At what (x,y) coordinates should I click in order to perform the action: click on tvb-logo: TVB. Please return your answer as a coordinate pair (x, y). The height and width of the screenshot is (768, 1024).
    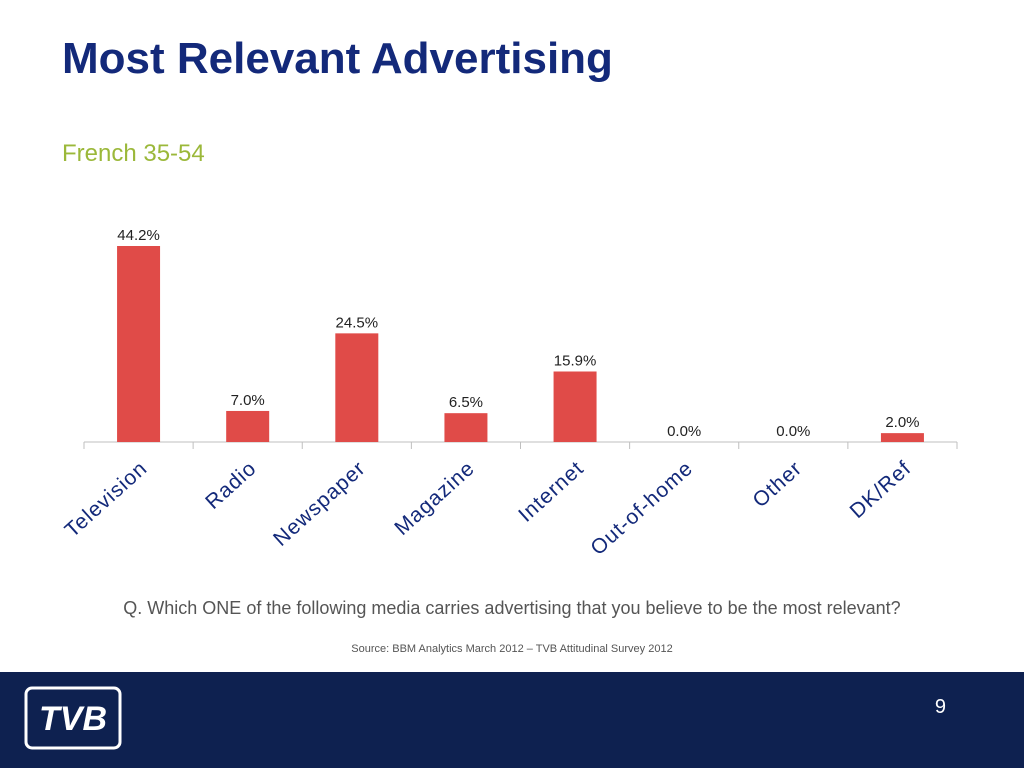
    Looking at the image, I should click on (73, 718).